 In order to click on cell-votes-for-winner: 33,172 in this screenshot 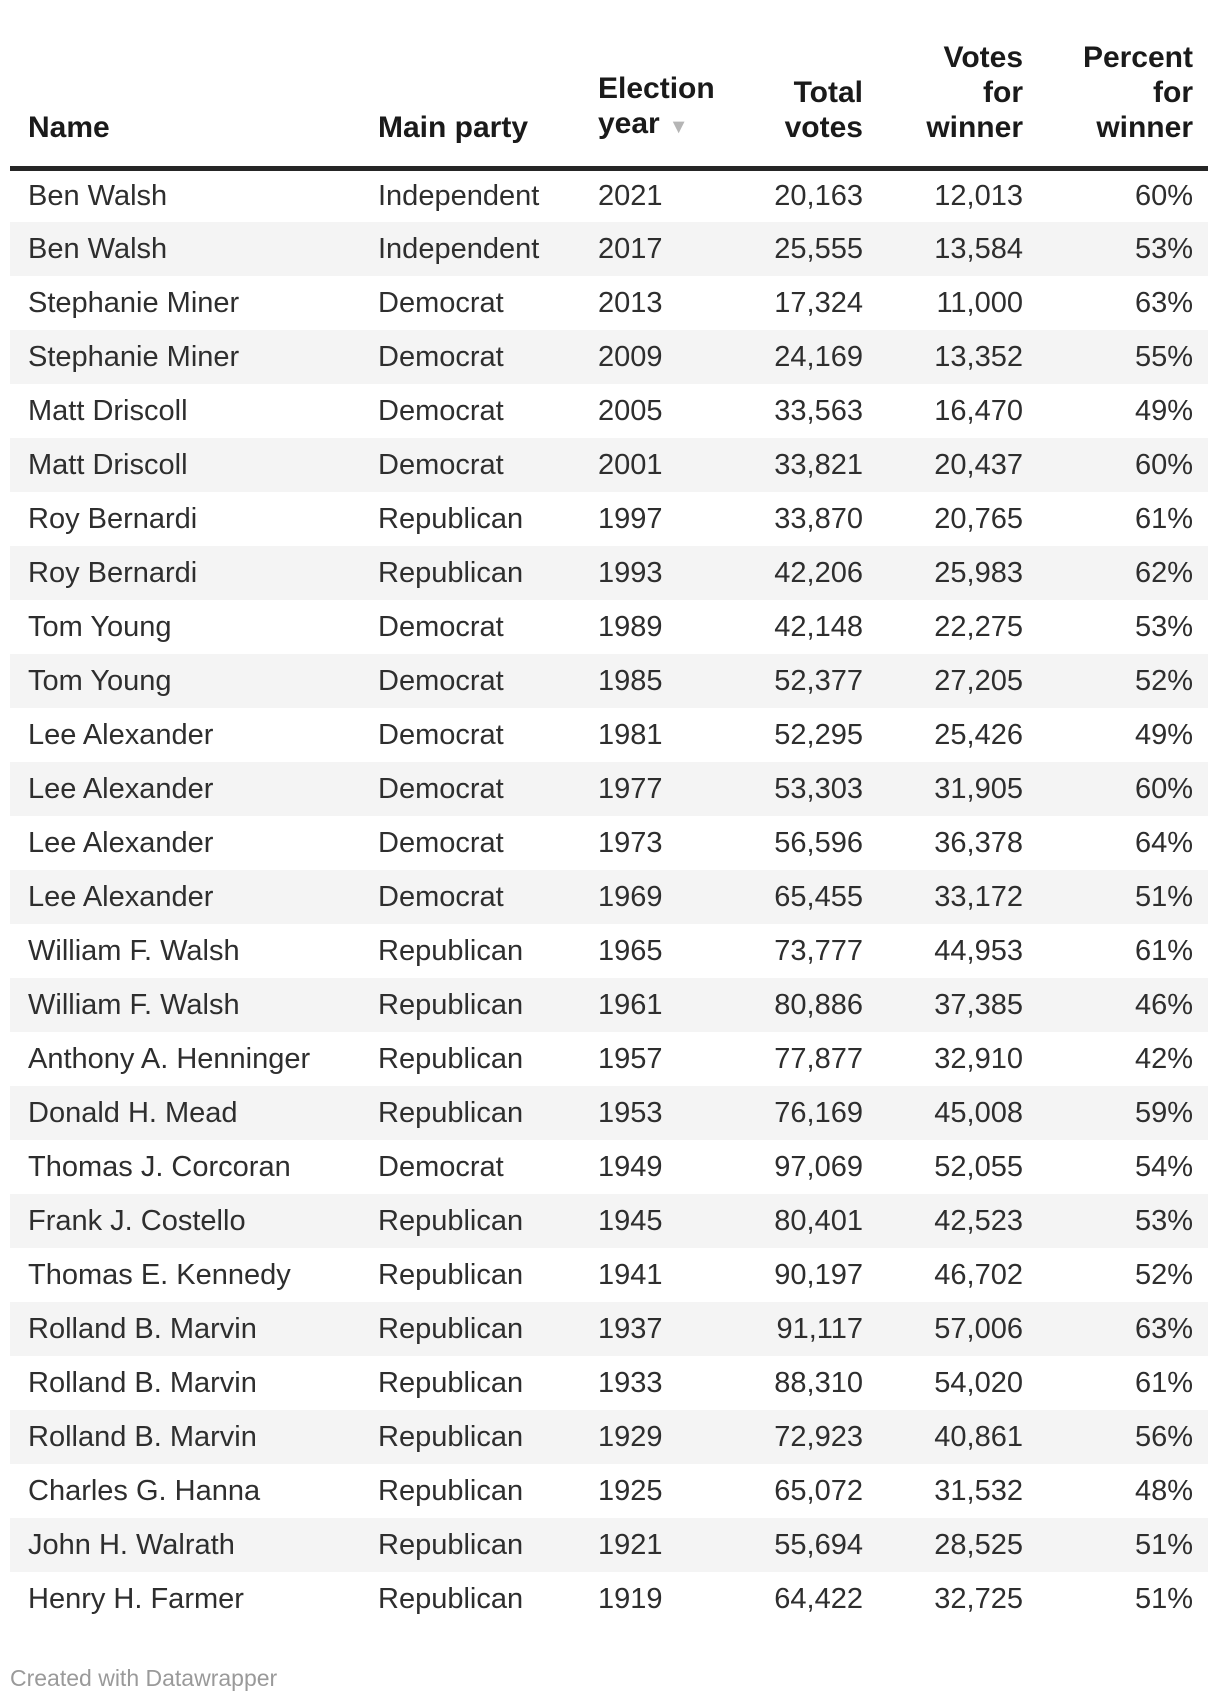, I will do `click(978, 896)`.